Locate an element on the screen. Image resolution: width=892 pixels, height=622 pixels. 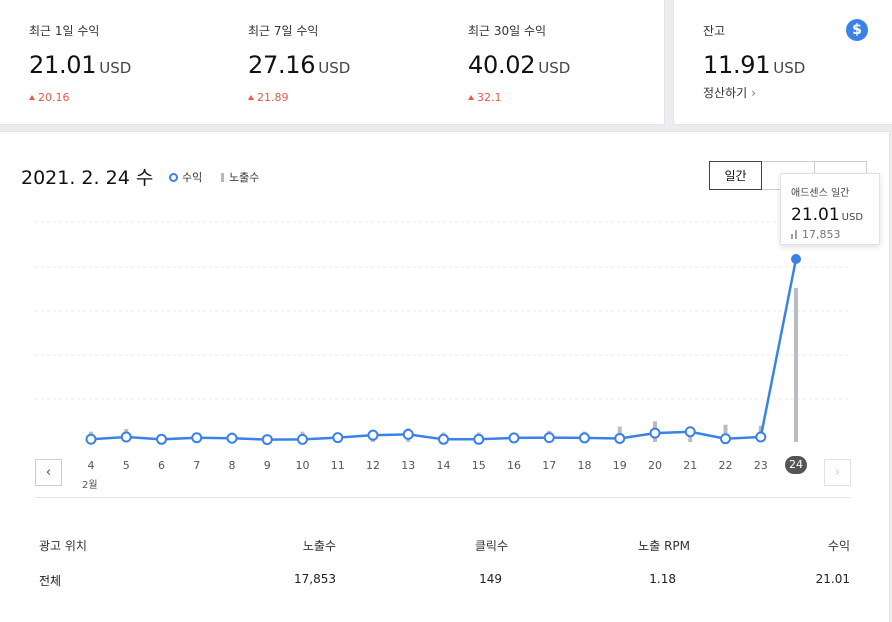
x-tick-label: 5 is located at coordinates (126, 465).